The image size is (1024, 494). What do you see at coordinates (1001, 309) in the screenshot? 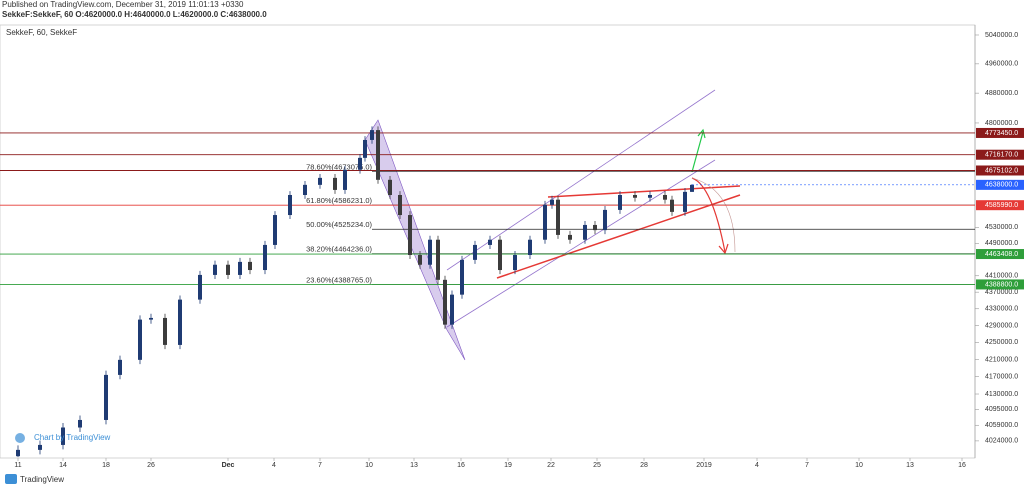
I see `y-tick-label: 4330000.0` at bounding box center [1001, 309].